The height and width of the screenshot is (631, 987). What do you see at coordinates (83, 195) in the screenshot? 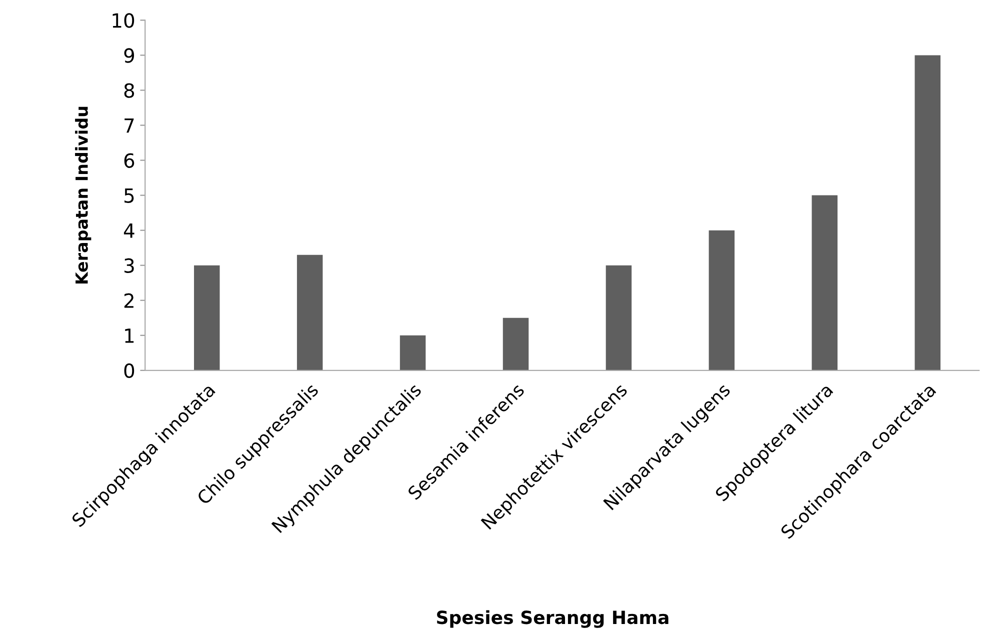
I see `y-axis-title: Kerapatan Individu` at bounding box center [83, 195].